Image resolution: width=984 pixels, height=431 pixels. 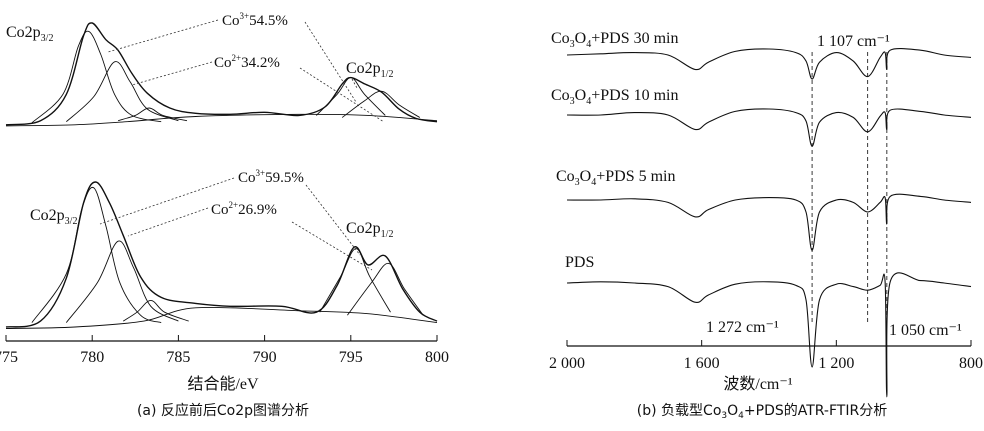 I want to click on arrow-co3-before-left, so click(x=163, y=36).